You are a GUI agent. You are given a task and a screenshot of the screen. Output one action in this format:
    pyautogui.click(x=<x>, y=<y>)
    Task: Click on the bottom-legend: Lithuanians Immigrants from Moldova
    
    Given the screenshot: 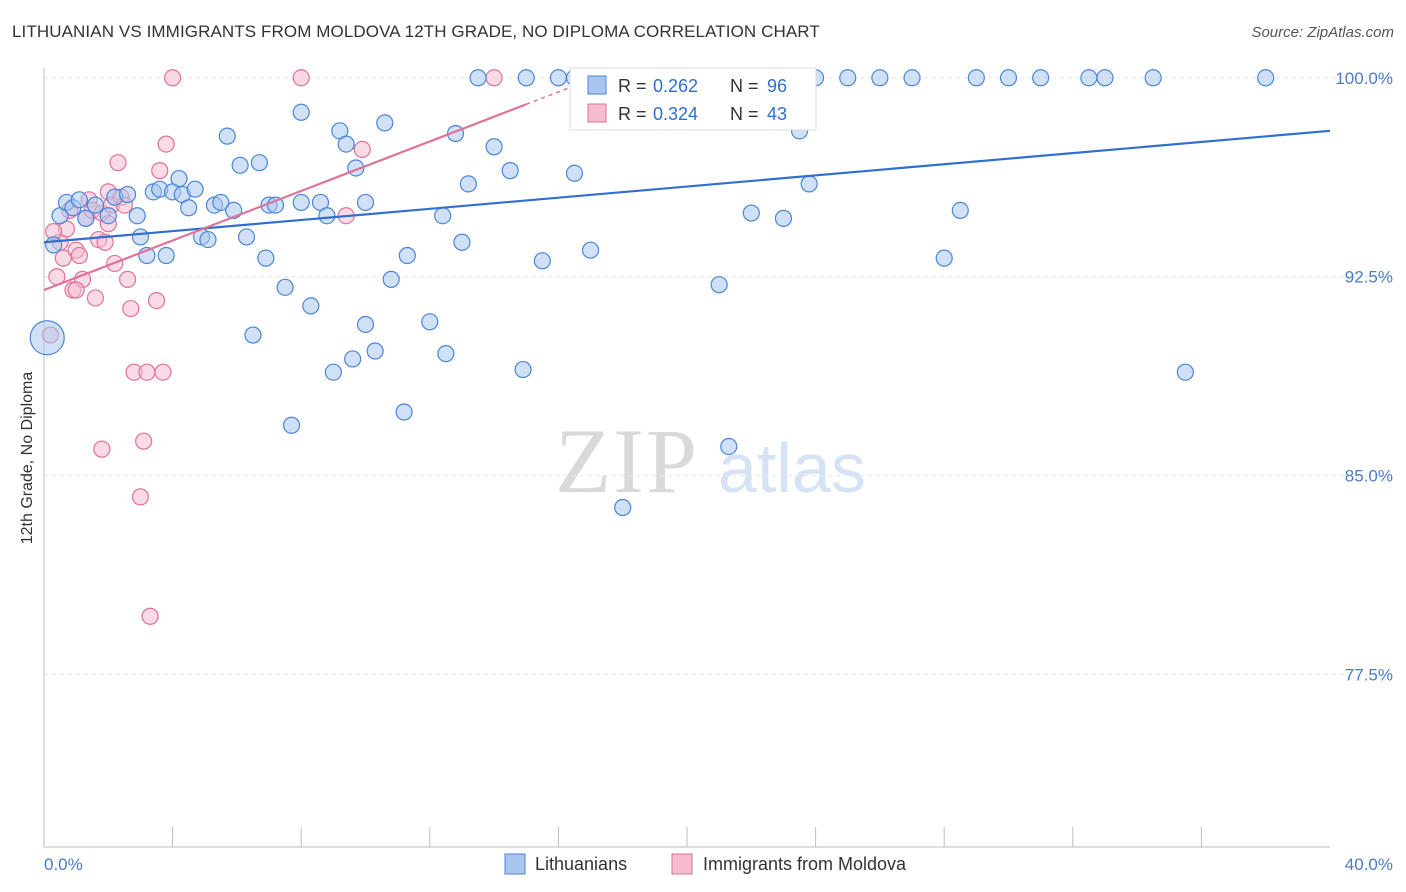 What is the action you would take?
    pyautogui.click(x=705, y=864)
    